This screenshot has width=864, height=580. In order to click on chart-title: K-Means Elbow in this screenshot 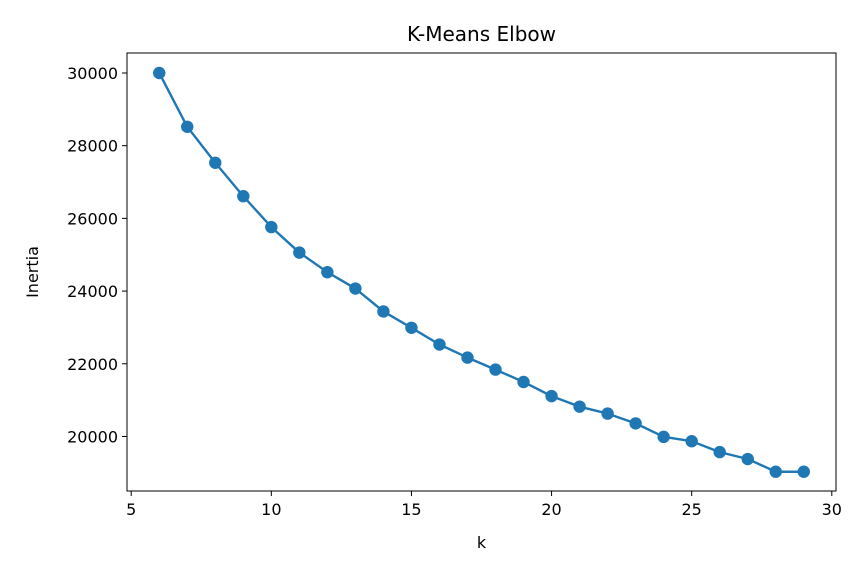, I will do `click(481, 34)`.